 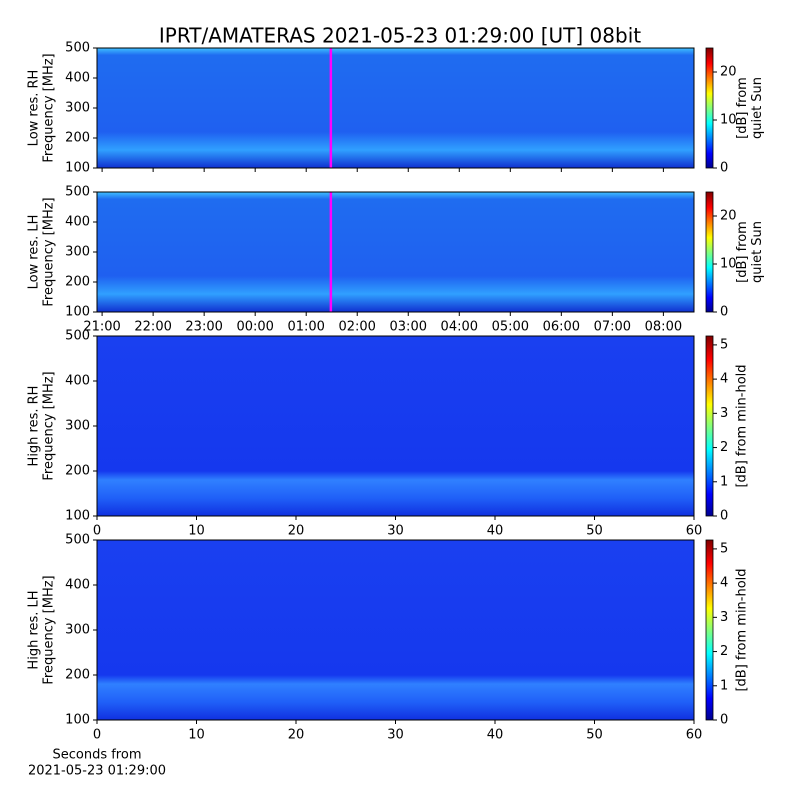 What do you see at coordinates (510, 327) in the screenshot?
I see `x-tick-label: 05:00` at bounding box center [510, 327].